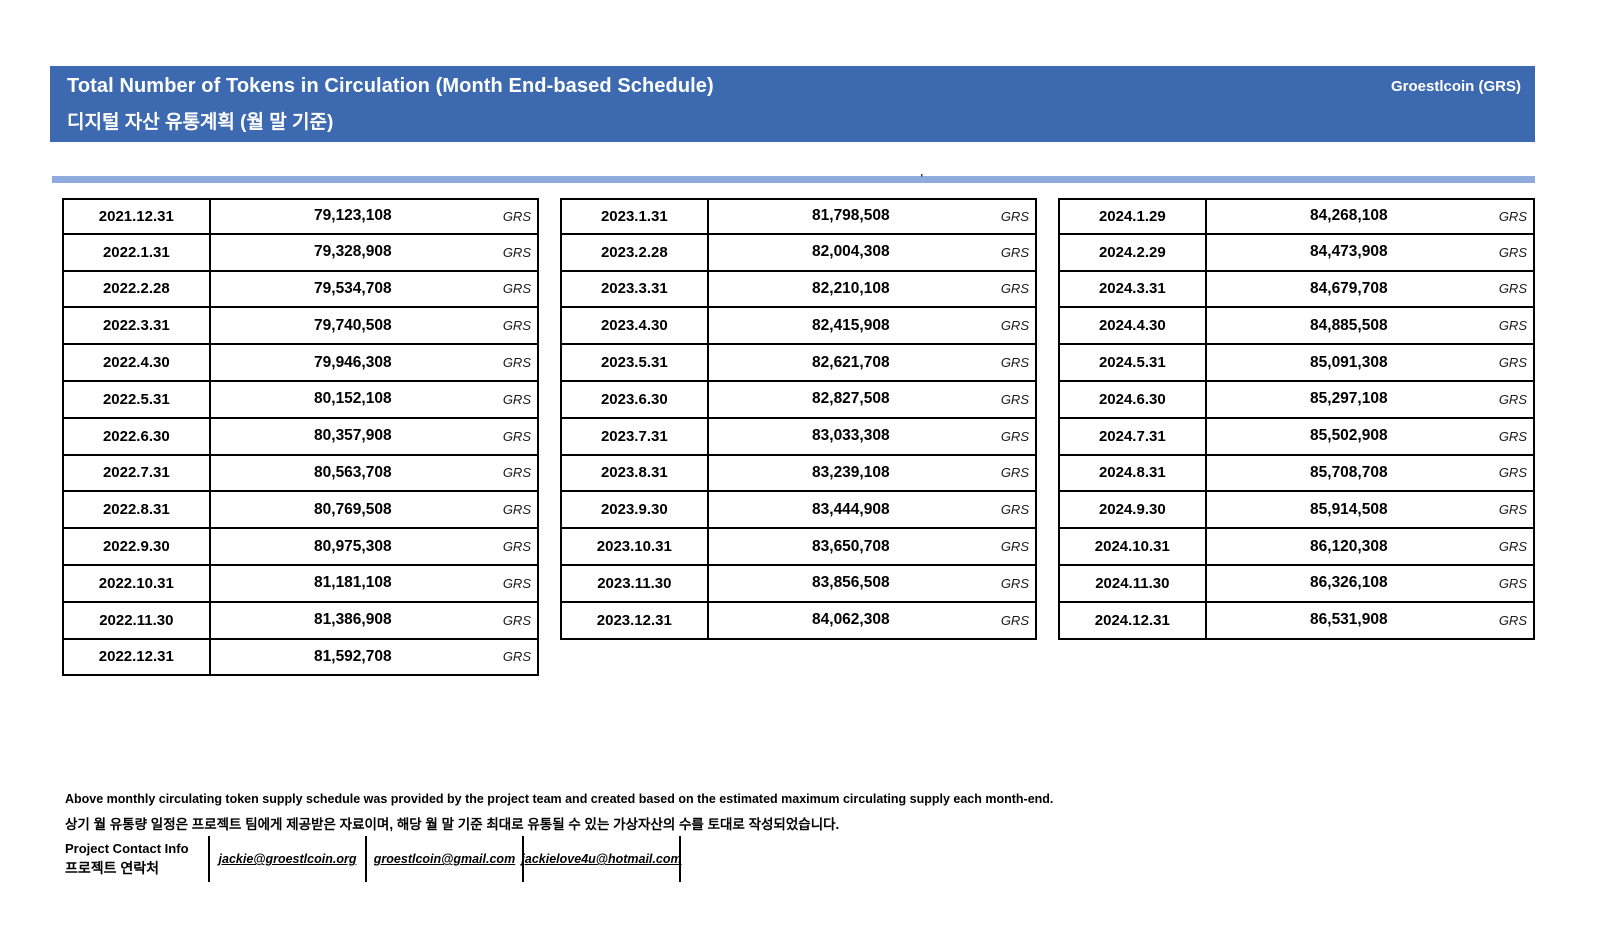  What do you see at coordinates (137, 583) in the screenshot?
I see `date-cell: 2022.10.31` at bounding box center [137, 583].